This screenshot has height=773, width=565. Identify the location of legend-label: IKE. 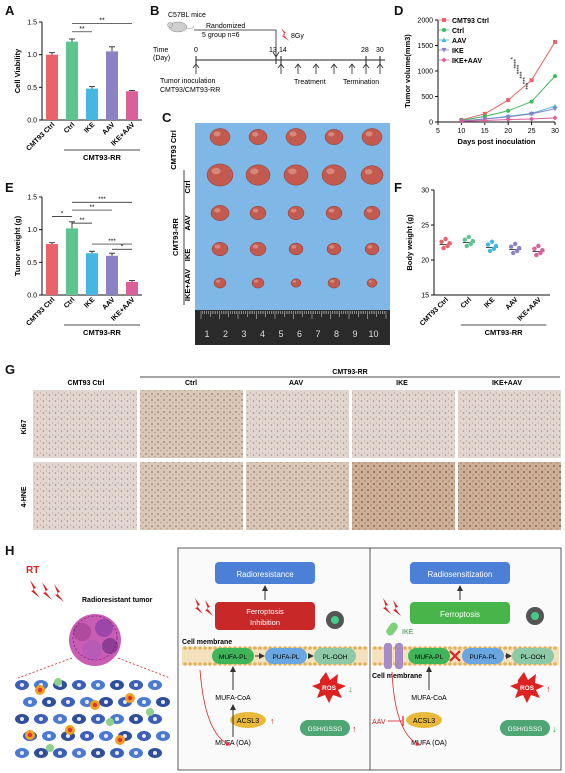
(458, 51).